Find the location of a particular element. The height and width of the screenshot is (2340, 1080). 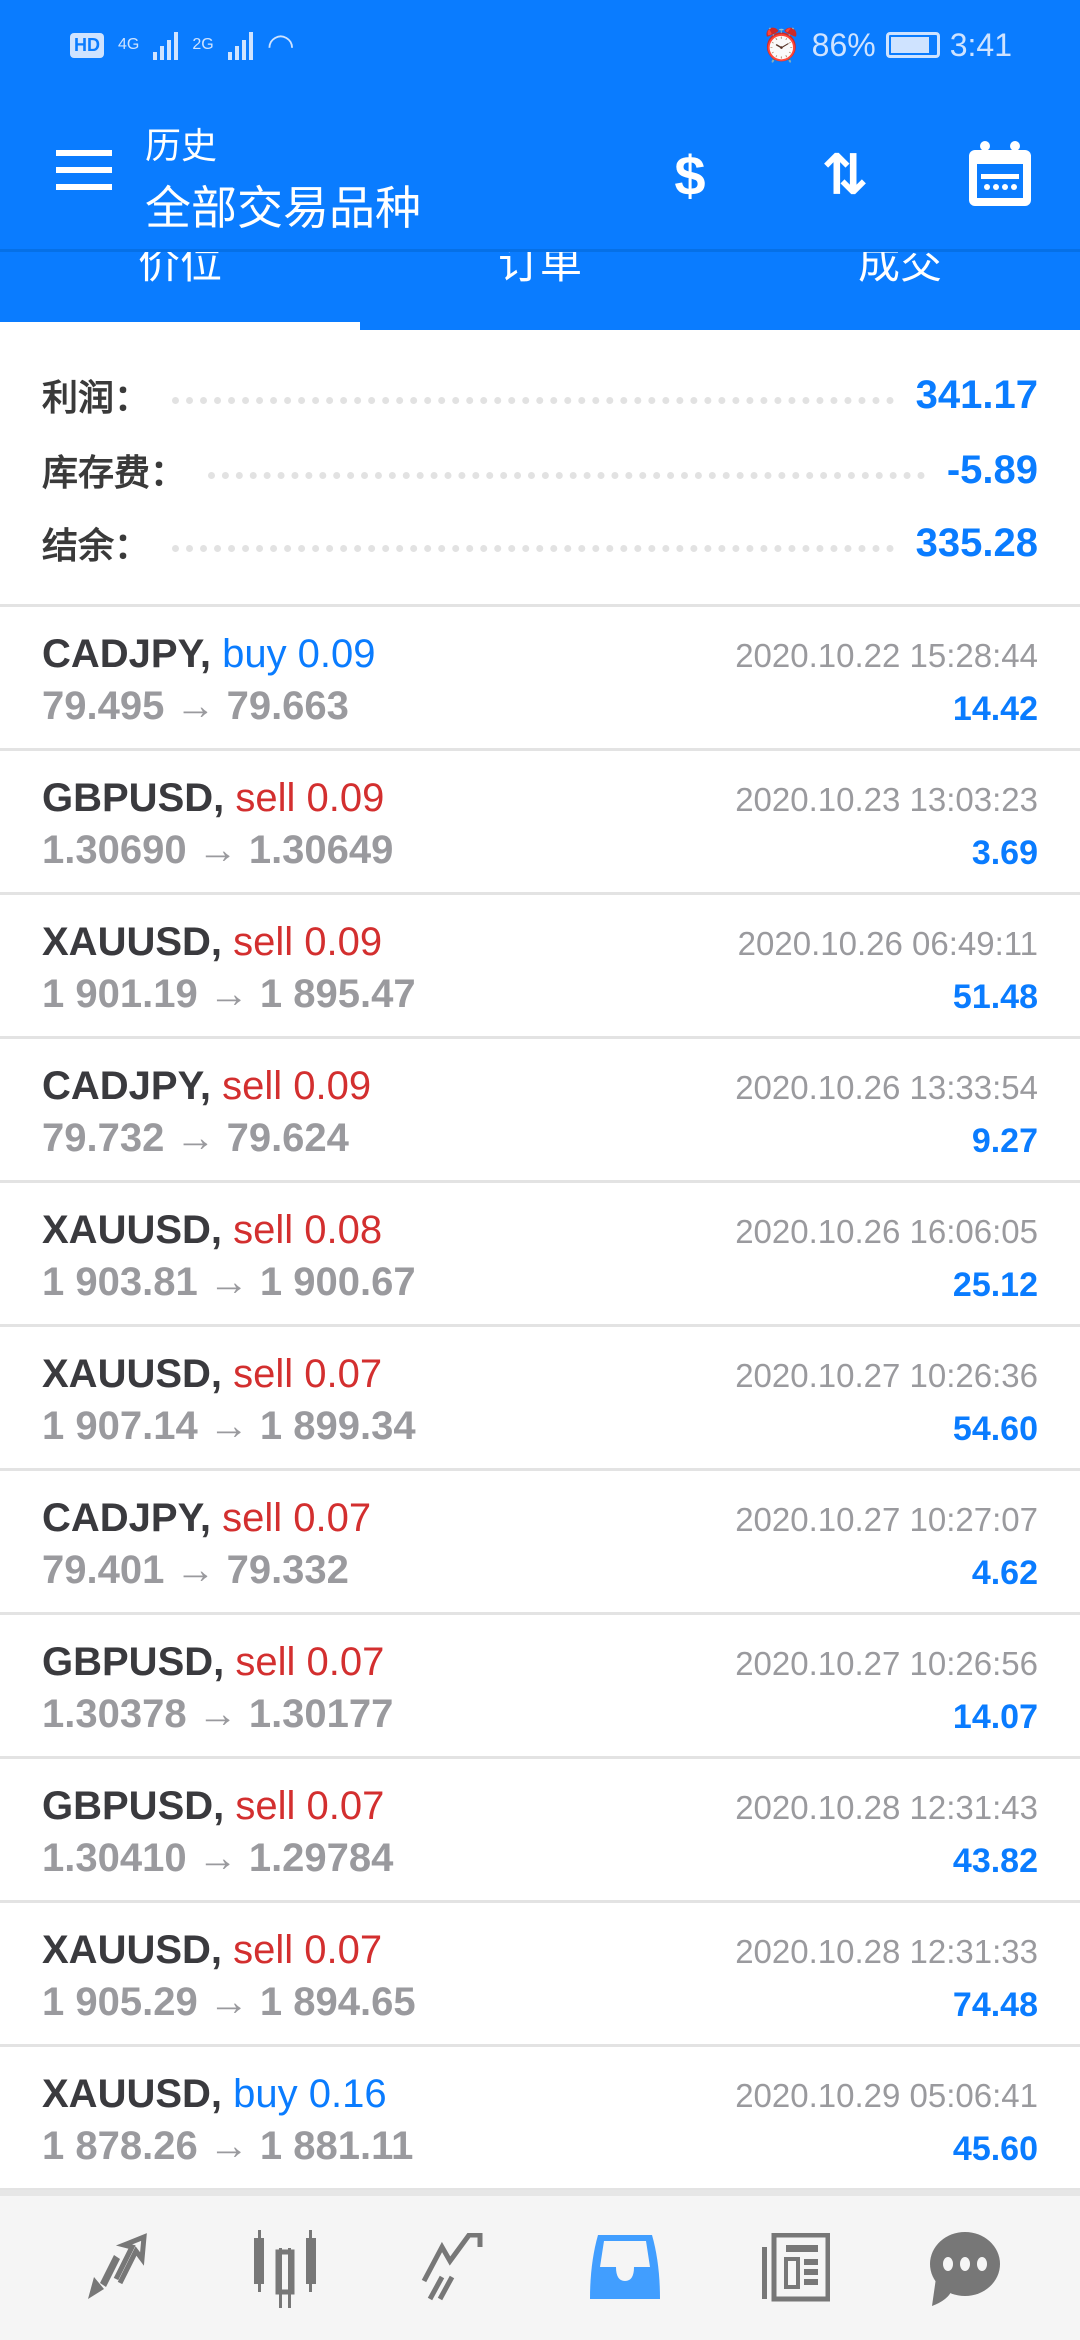

active-tab-indicator is located at coordinates (180, 326).